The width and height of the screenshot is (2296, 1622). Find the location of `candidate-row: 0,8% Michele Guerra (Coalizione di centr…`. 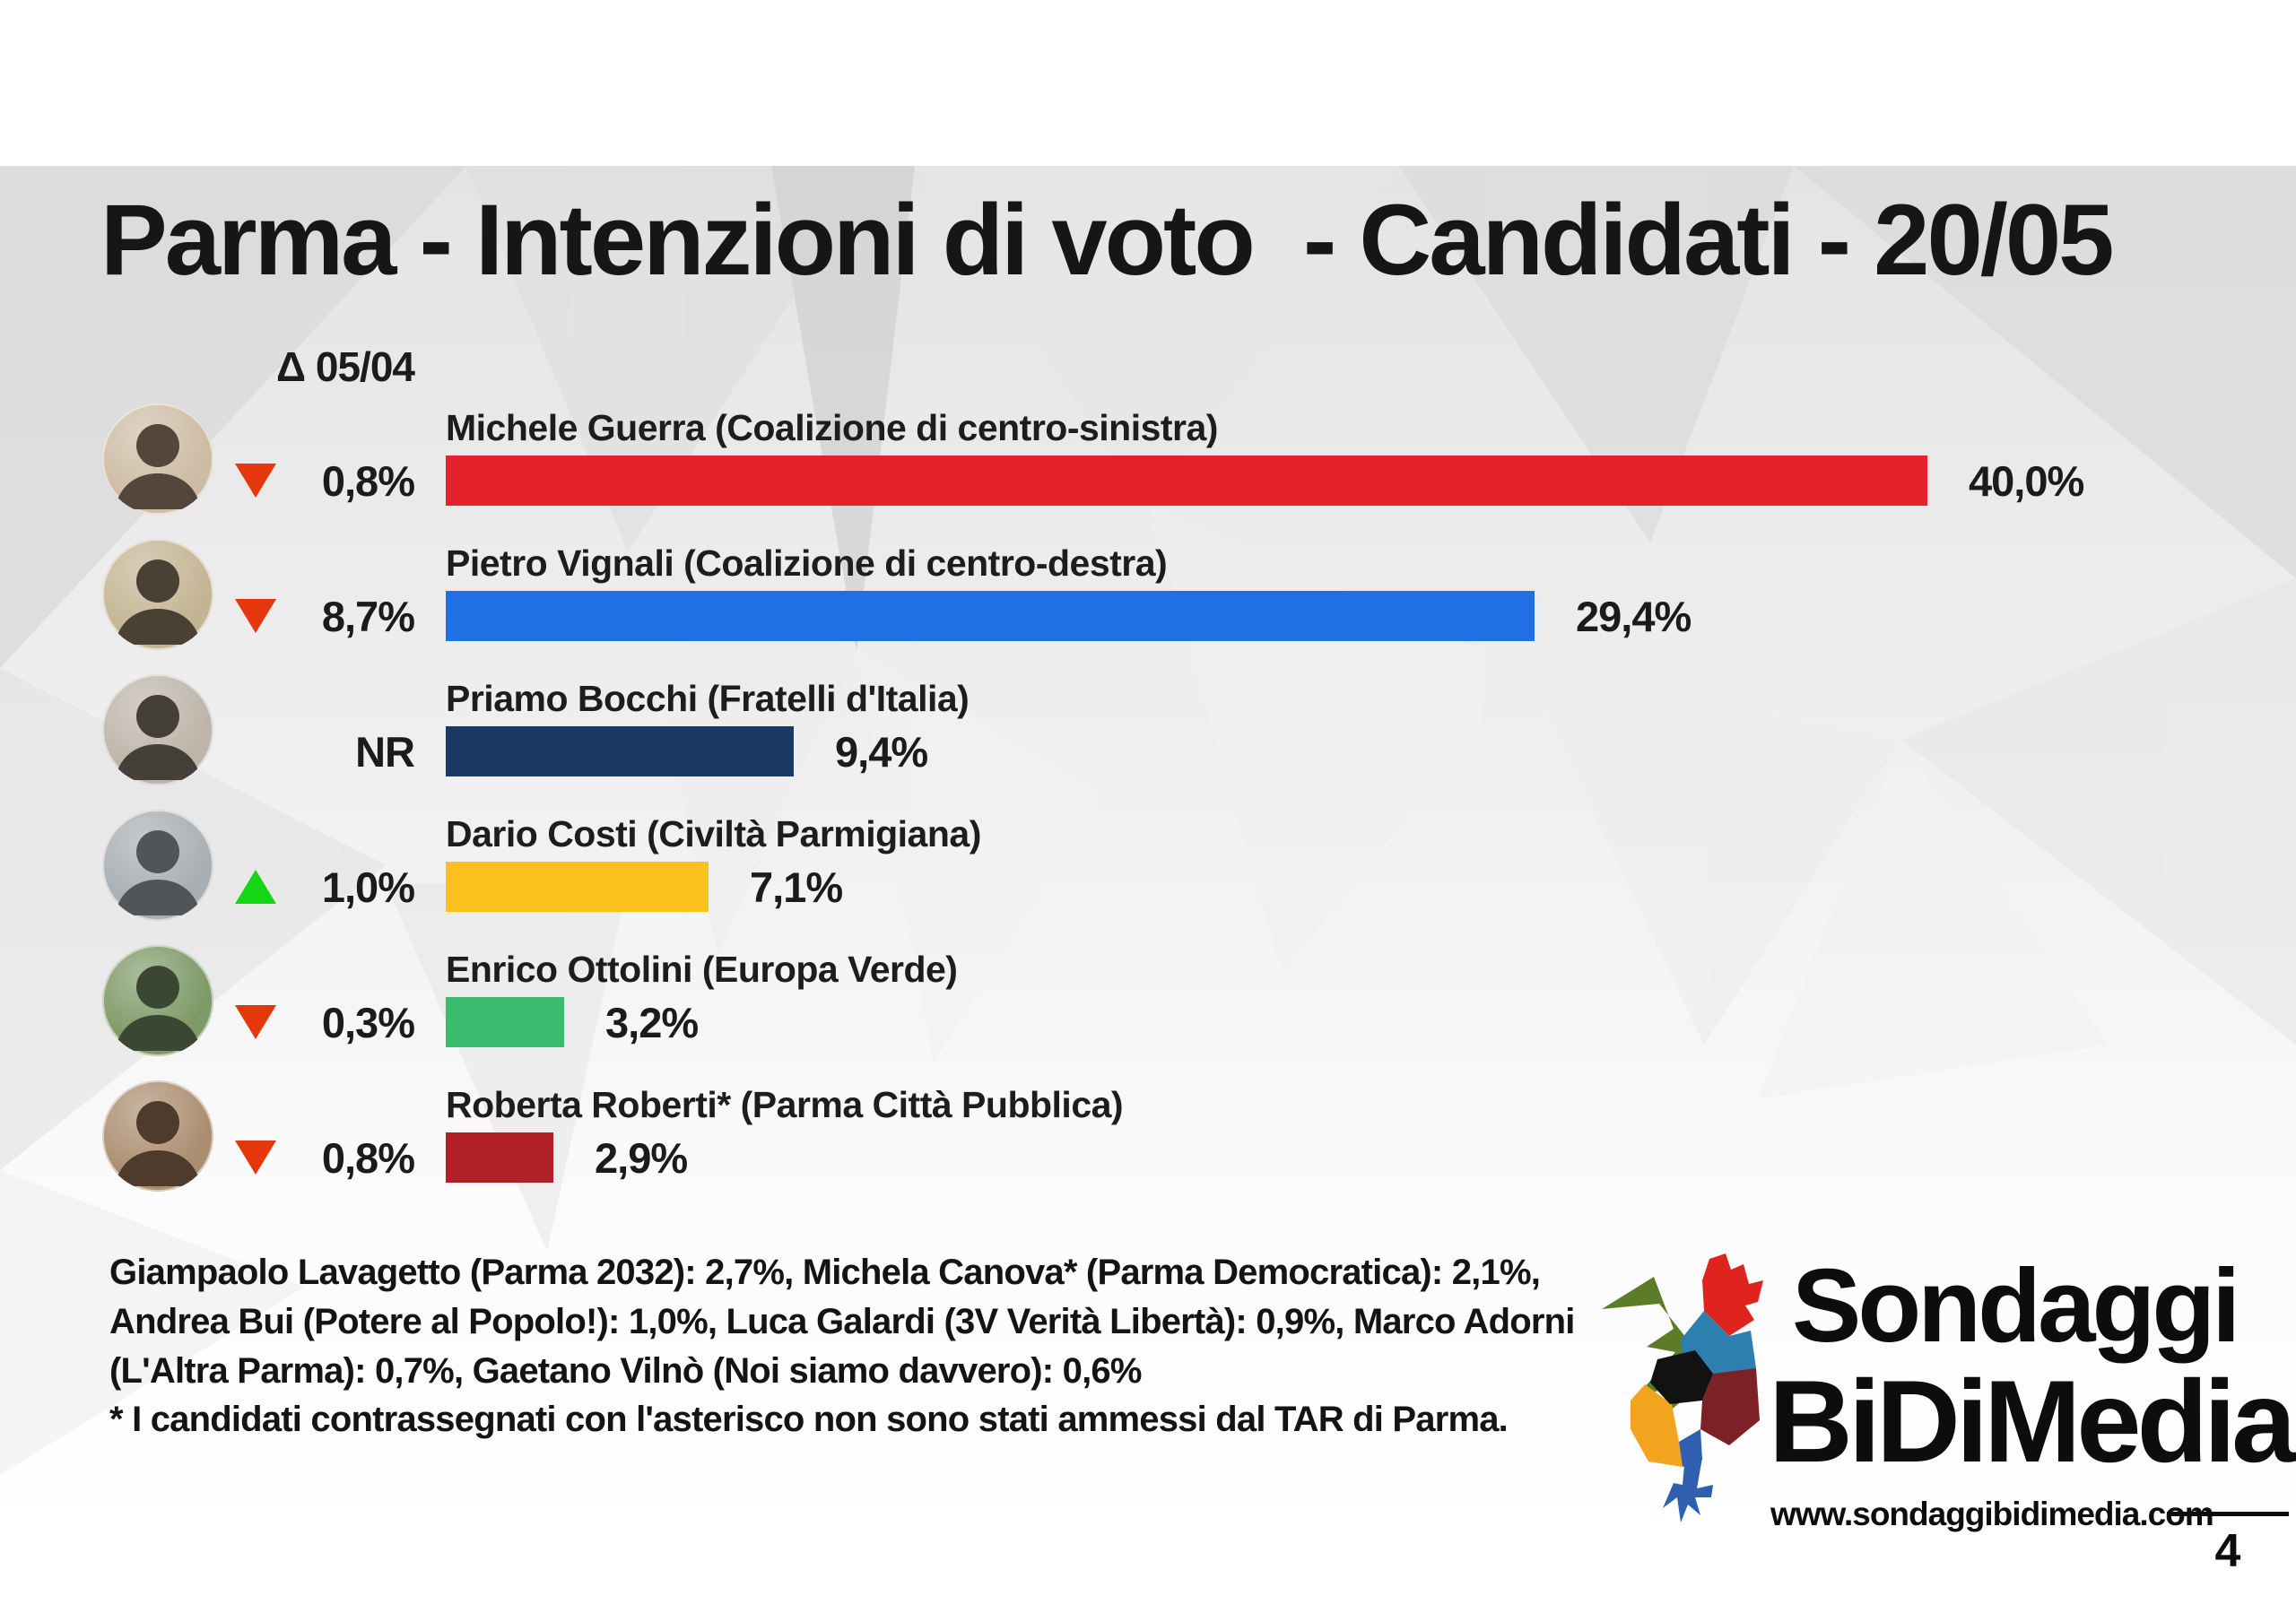

candidate-row: 0,8% Michele Guerra (Coalizione di centr… is located at coordinates (1148, 471).